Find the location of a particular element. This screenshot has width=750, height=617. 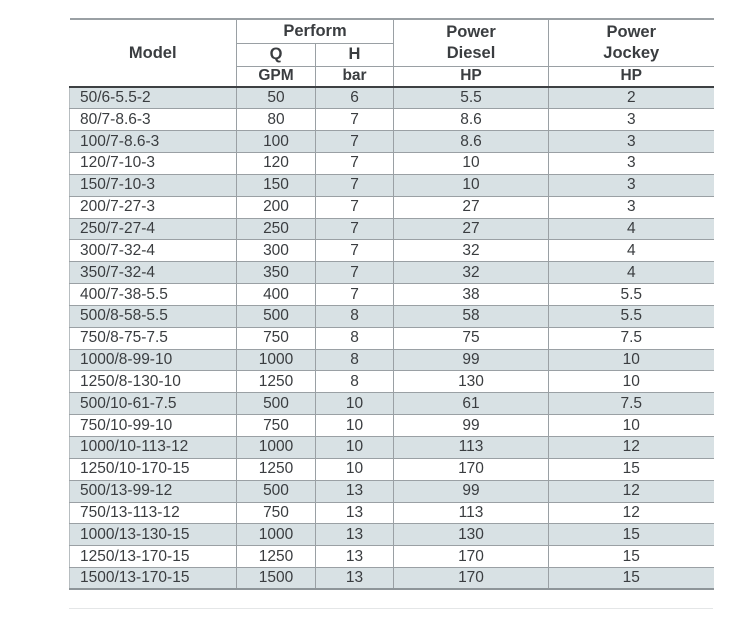

power-diesel-hp-cell: 38 is located at coordinates (471, 294).